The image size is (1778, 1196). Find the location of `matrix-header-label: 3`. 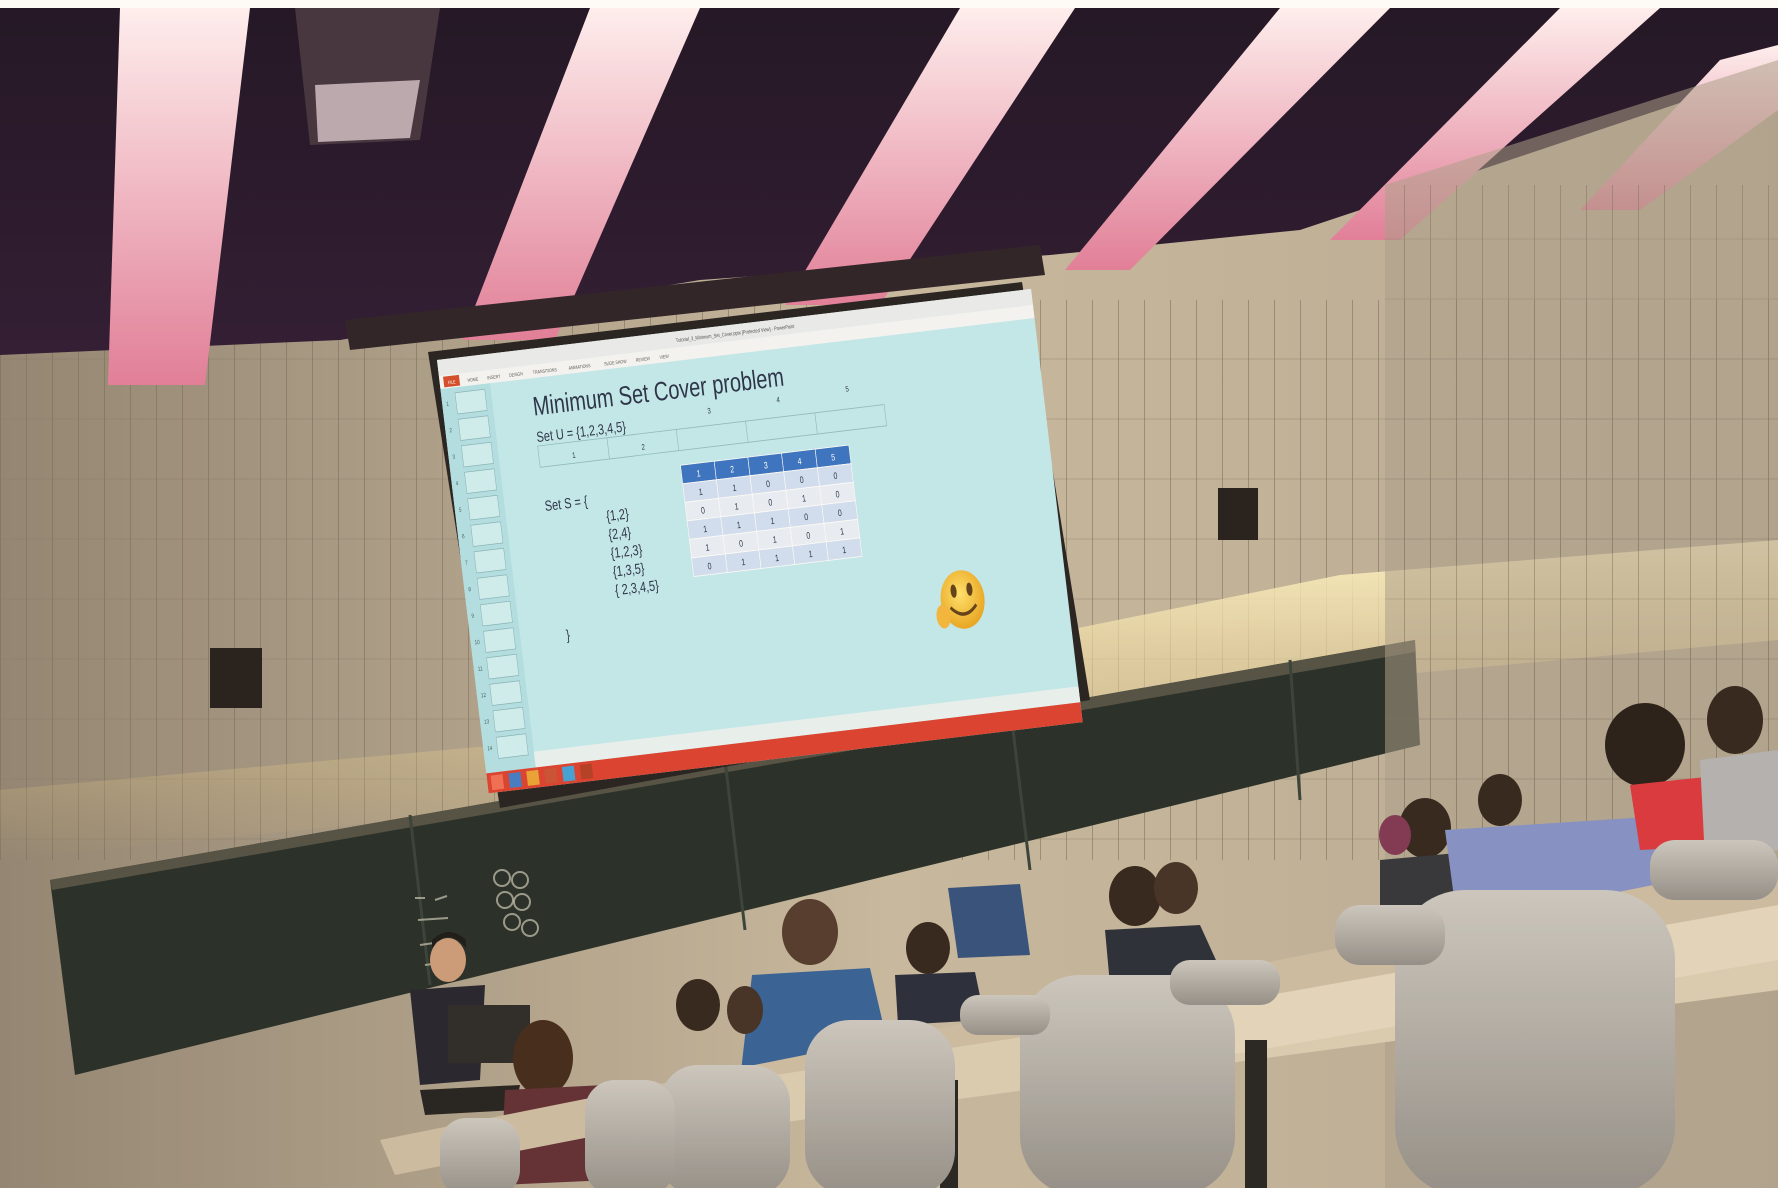

matrix-header-label: 3 is located at coordinates (765, 465).